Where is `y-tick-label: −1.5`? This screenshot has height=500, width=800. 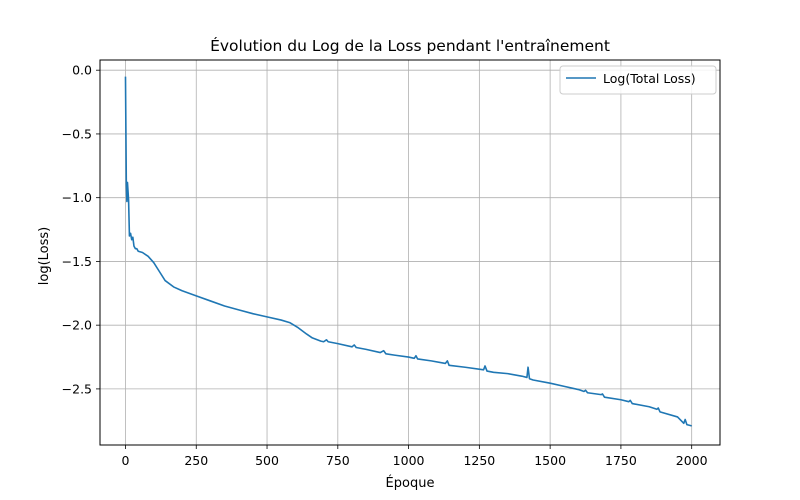 y-tick-label: −1.5 is located at coordinates (77, 261).